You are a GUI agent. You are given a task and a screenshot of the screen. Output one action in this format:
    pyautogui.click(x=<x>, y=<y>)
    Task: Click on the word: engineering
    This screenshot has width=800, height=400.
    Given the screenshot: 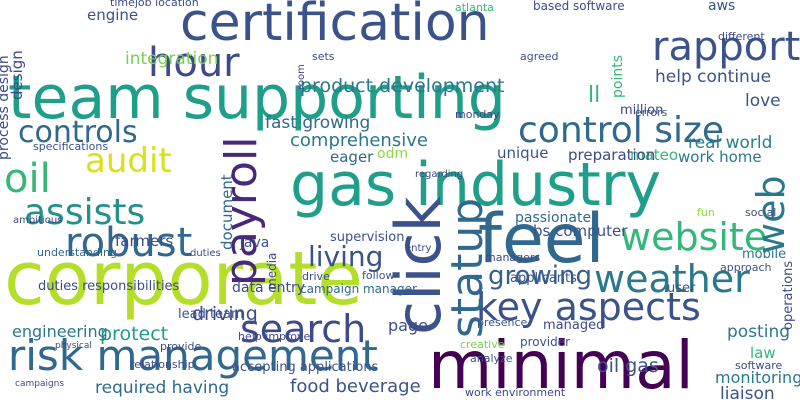 What is the action you would take?
    pyautogui.click(x=60, y=331)
    